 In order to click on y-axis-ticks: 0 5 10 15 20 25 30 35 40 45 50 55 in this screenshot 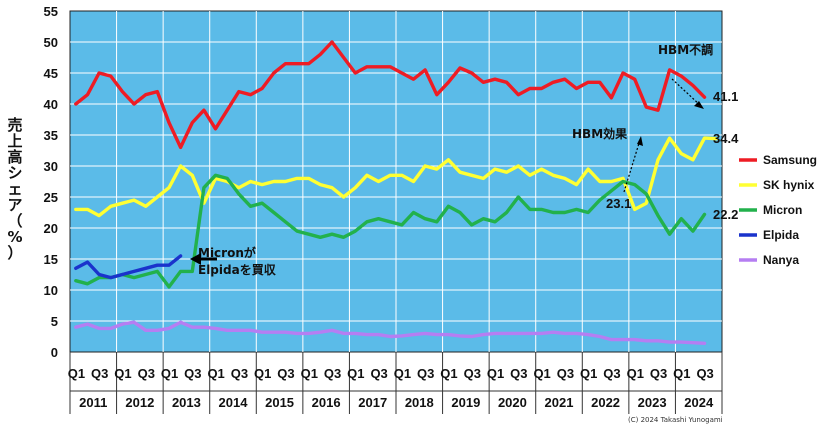, I will do `click(51, 182)`.